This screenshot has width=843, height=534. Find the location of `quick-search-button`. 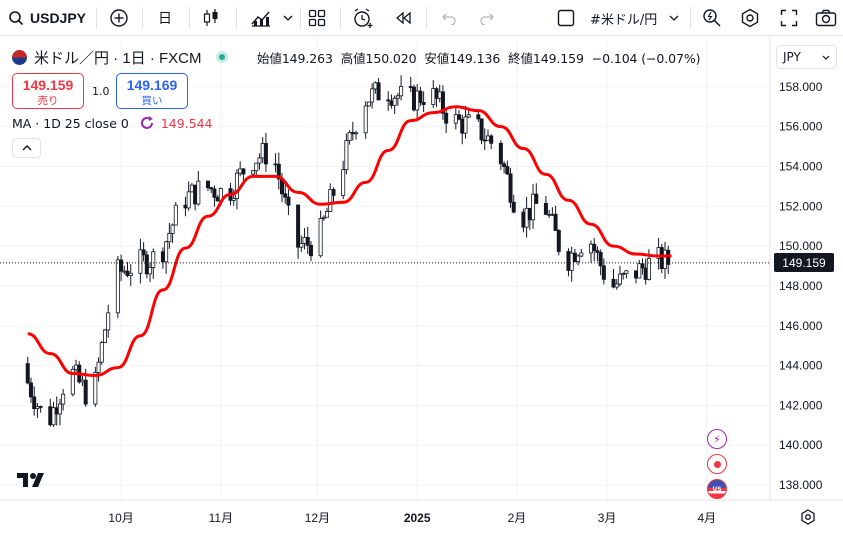

quick-search-button is located at coordinates (712, 18).